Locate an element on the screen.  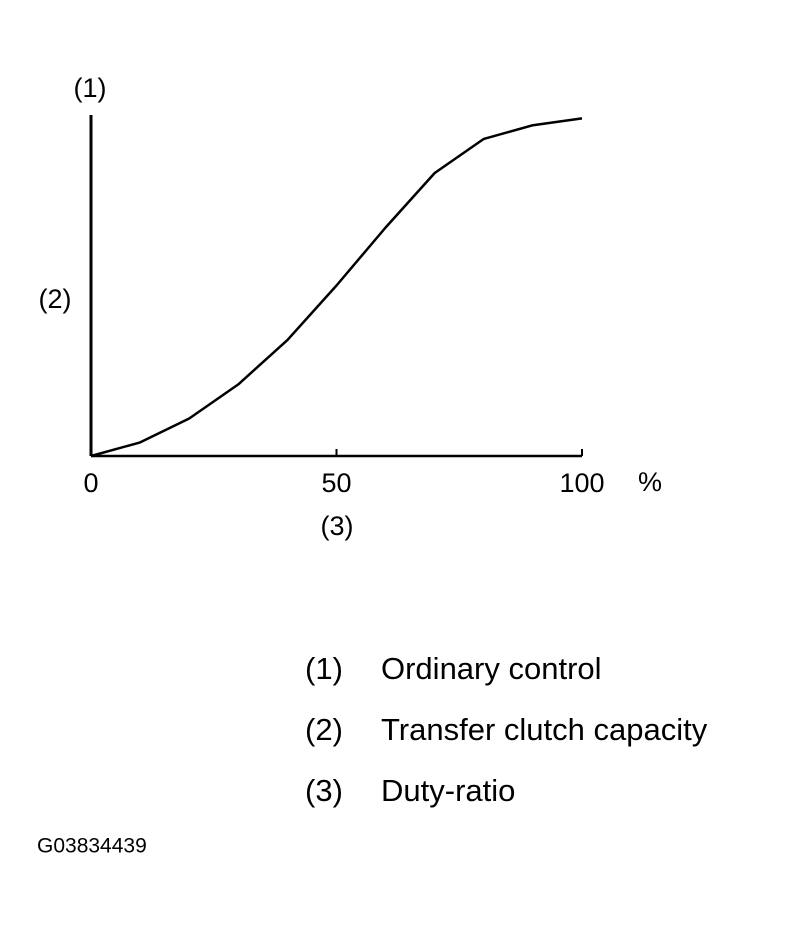
legend-key: (3) is located at coordinates (324, 790).